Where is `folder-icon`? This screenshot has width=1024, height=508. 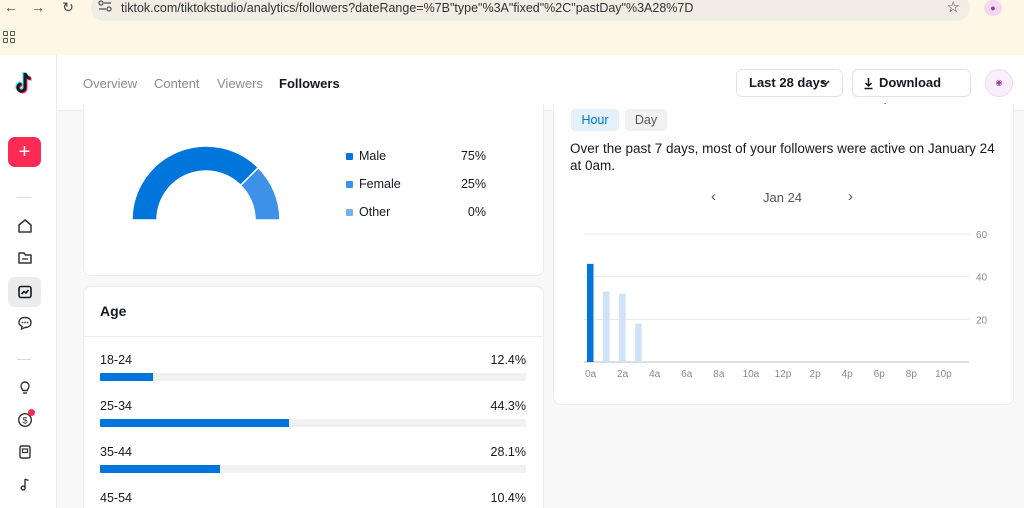
folder-icon is located at coordinates (25, 258).